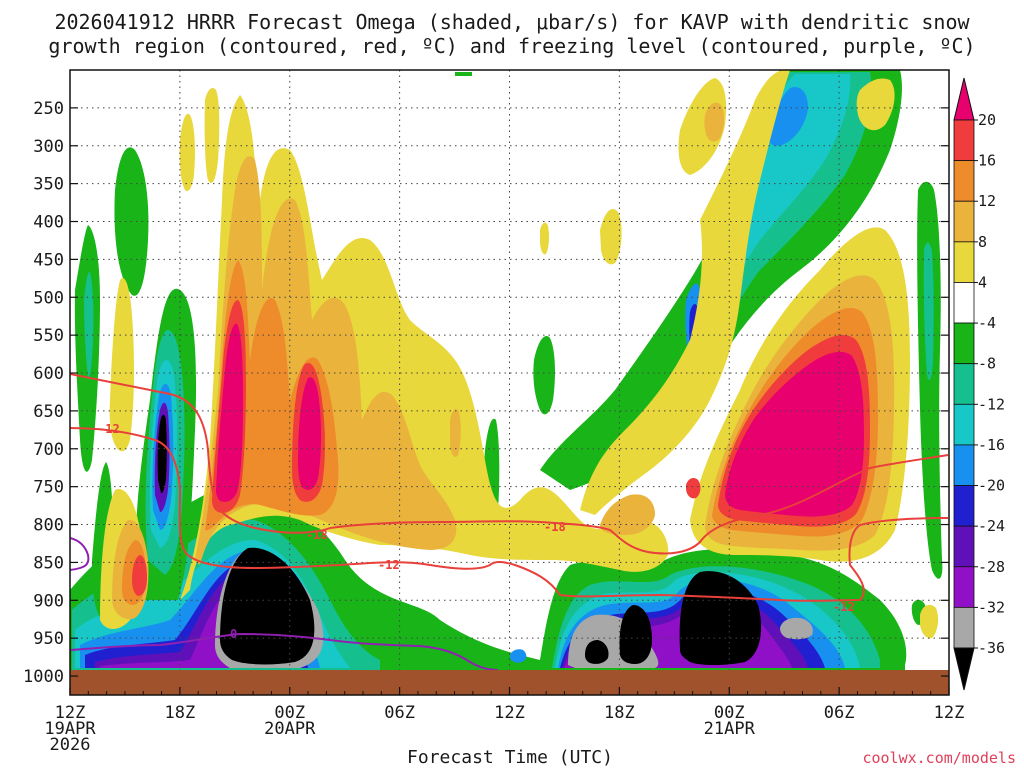 The width and height of the screenshot is (1024, 768). I want to click on x-tick-label-0-1: 19APR, so click(70, 729).